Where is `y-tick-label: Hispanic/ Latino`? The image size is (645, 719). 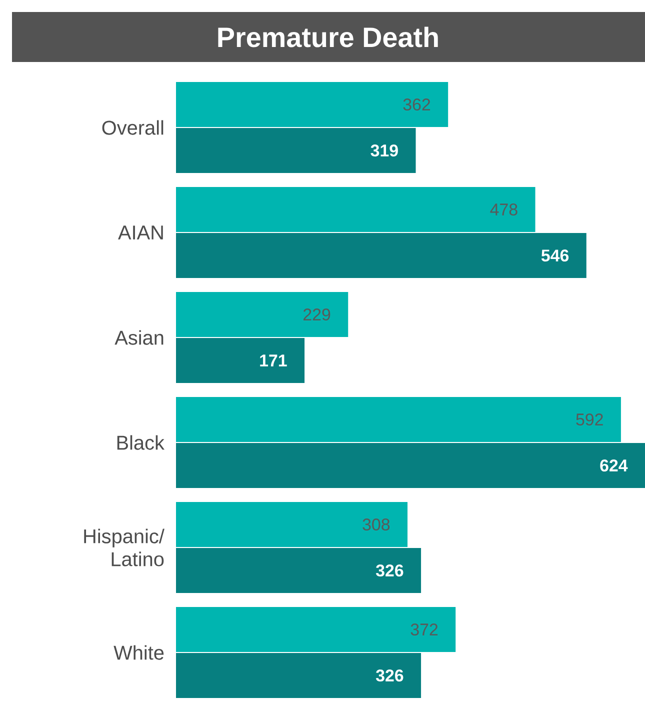 y-tick-label: Hispanic/ Latino is located at coordinates (124, 547).